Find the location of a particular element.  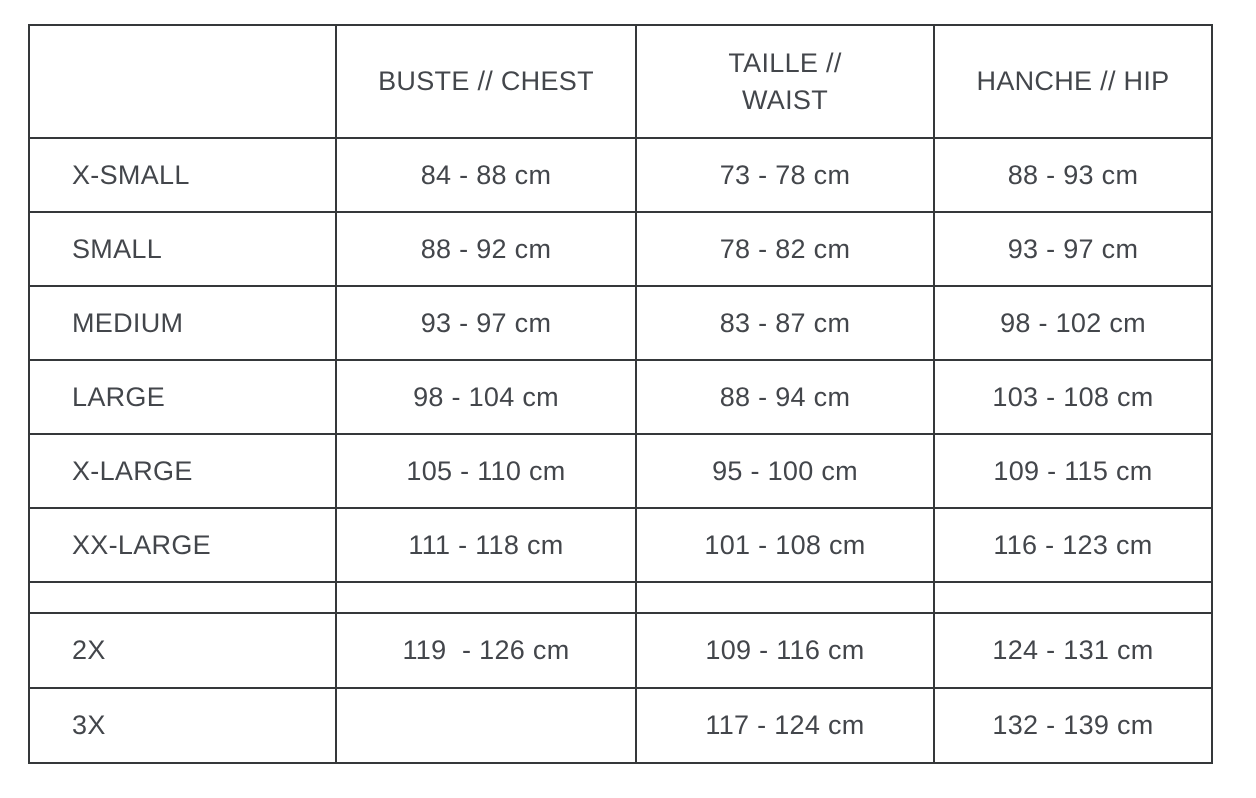

hip-cell: 103 - 108 cm is located at coordinates (1073, 397).